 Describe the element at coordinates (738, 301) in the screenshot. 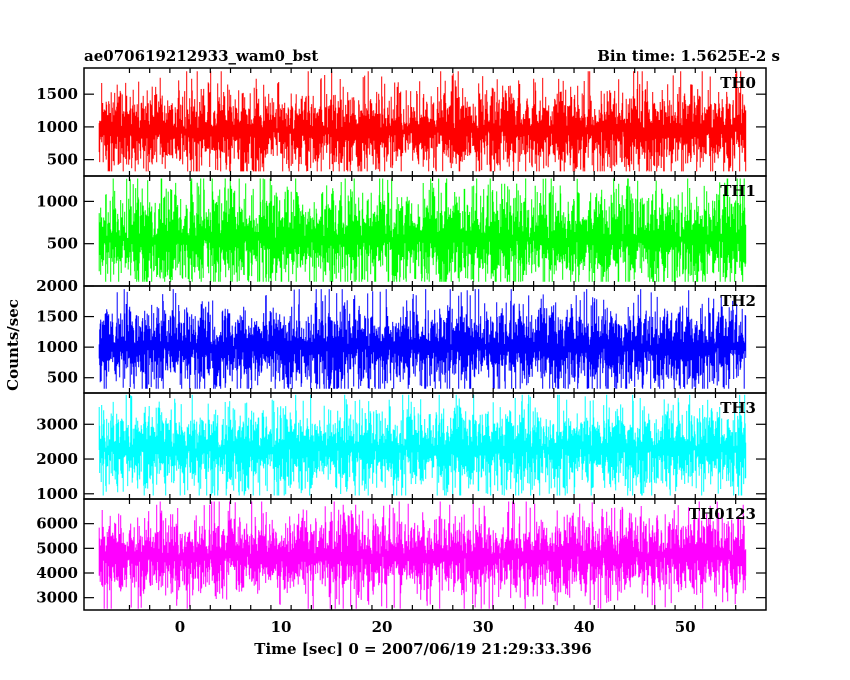

I see `panel-label-th2: TH2` at that location.